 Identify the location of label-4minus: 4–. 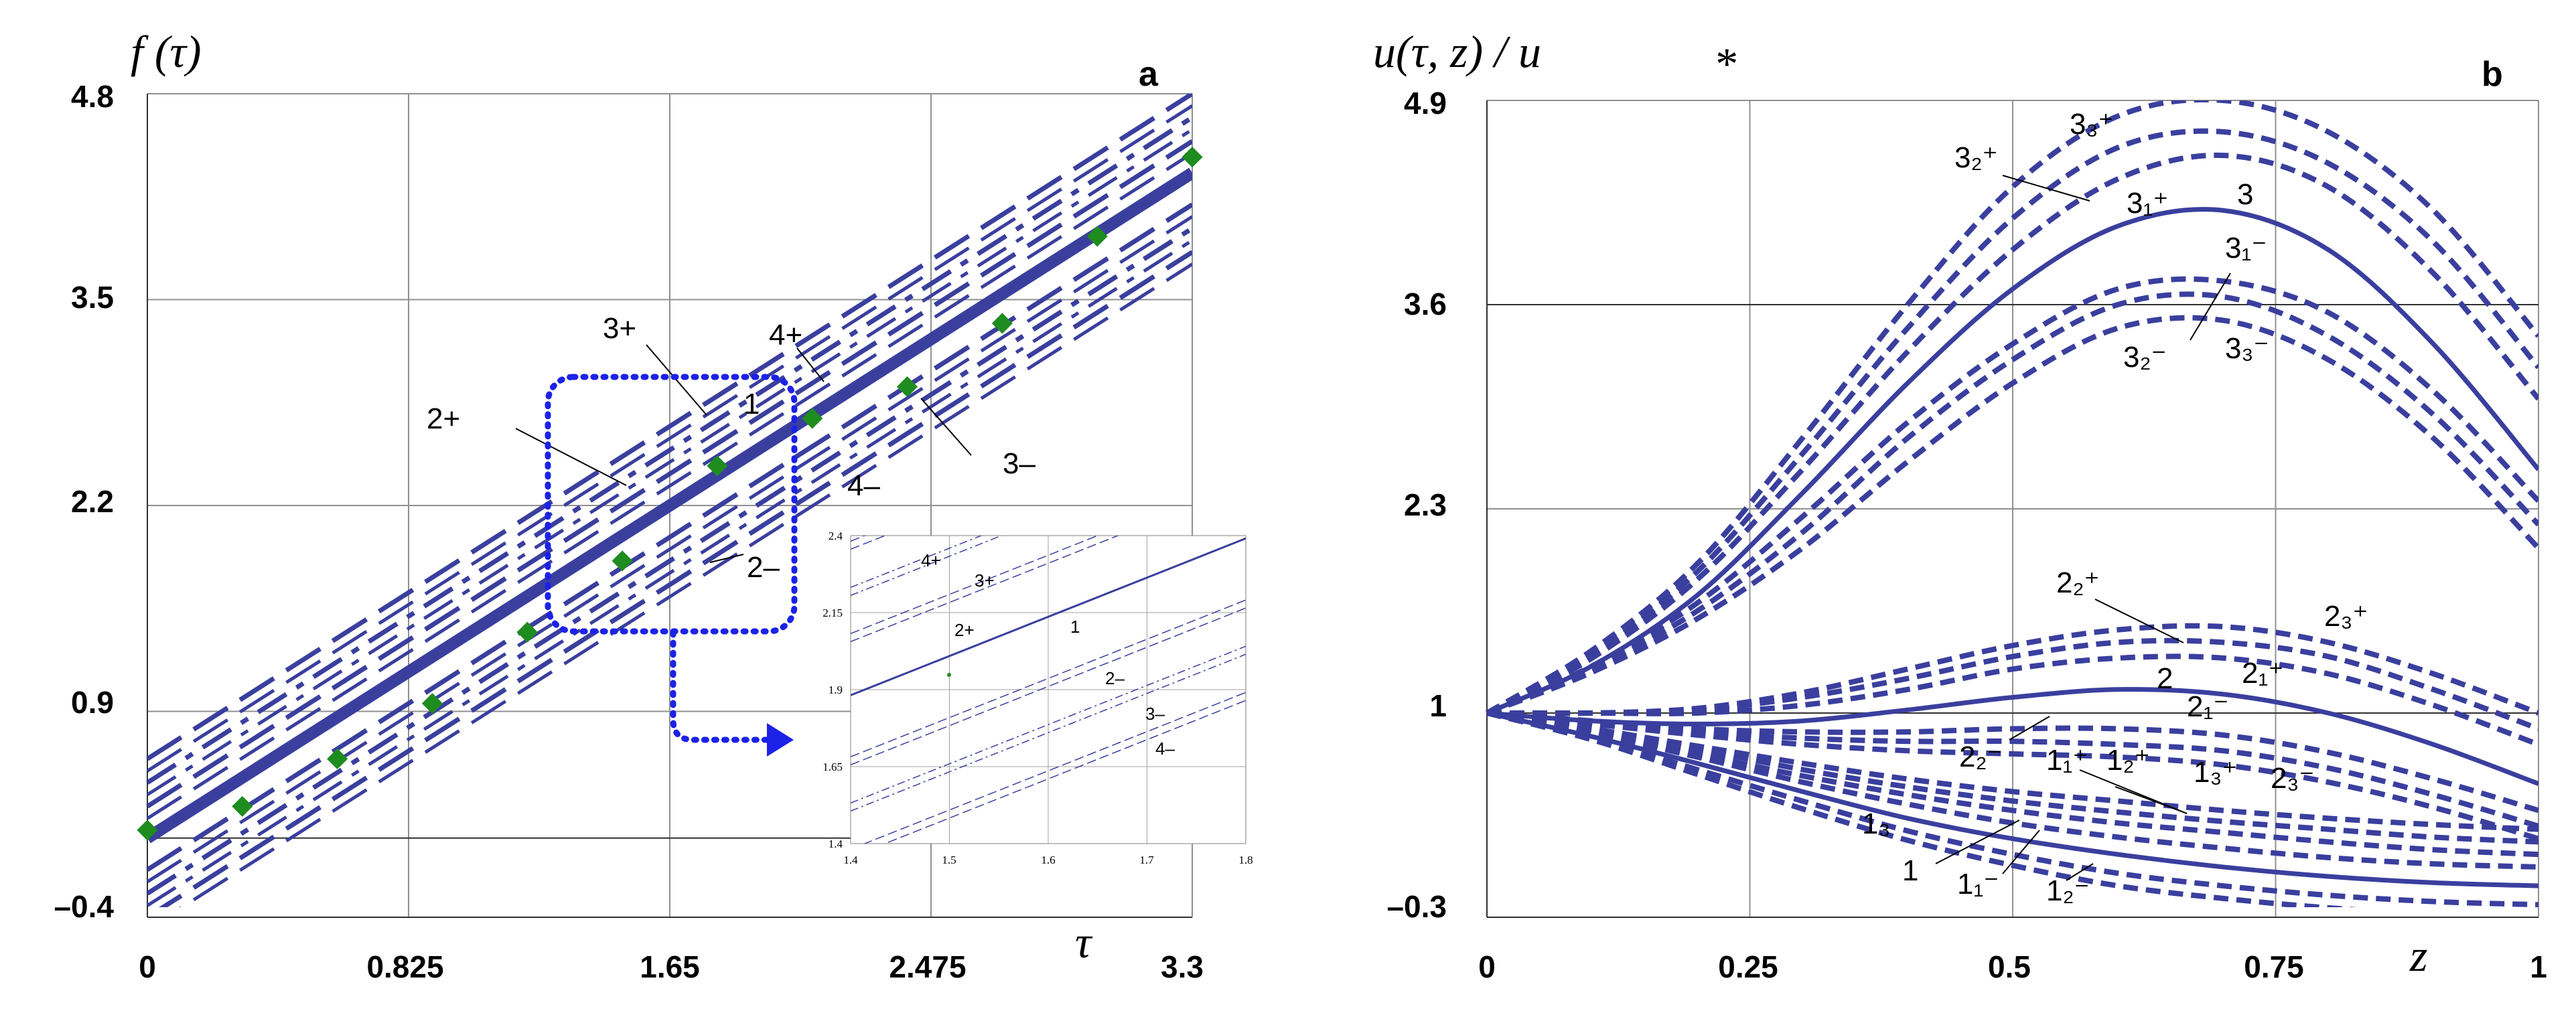
(863, 485).